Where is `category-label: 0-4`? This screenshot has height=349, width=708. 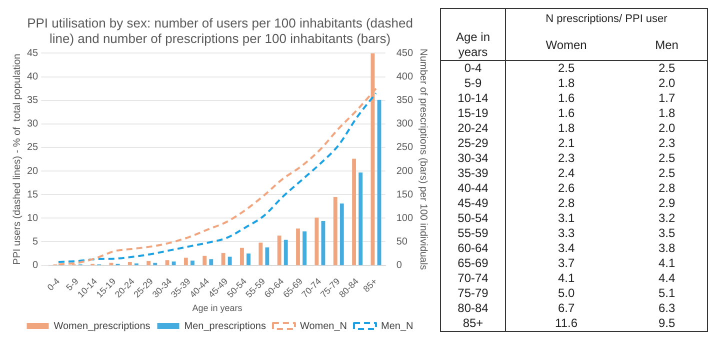
category-label: 0-4 is located at coordinates (473, 68).